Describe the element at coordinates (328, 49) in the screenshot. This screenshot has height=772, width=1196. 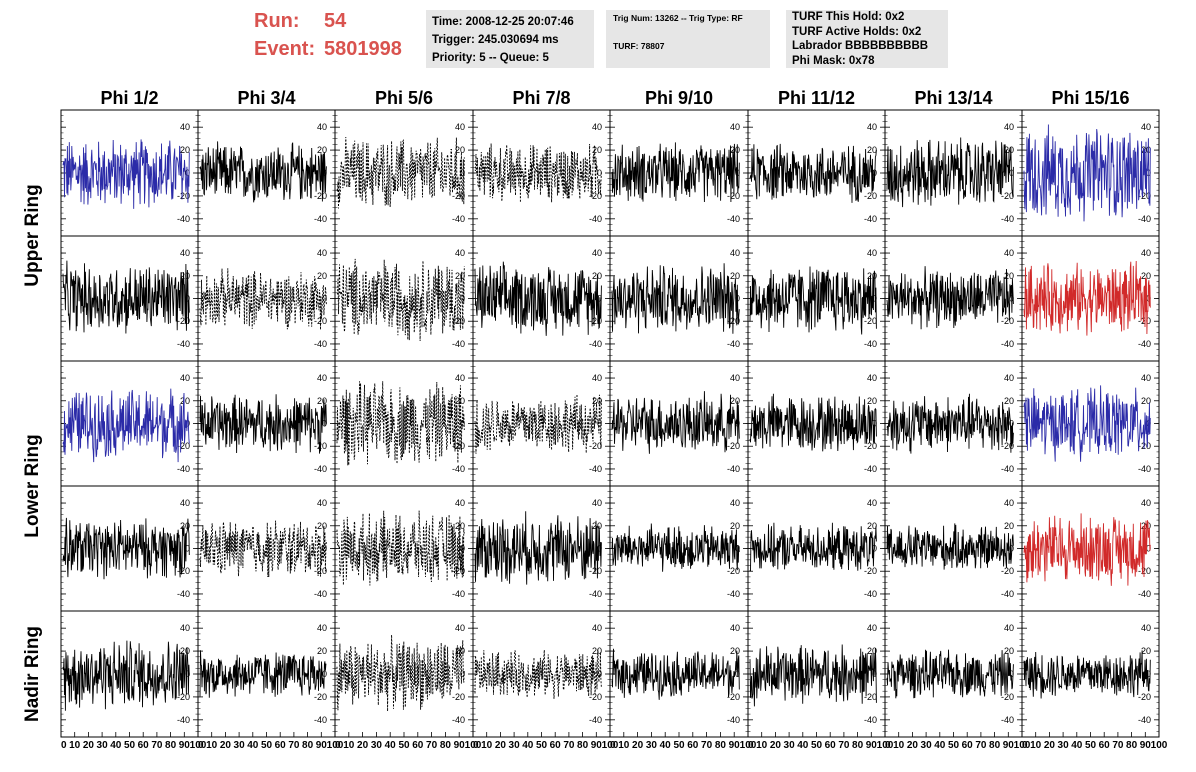
I see `event-number: Event: 5801998` at that location.